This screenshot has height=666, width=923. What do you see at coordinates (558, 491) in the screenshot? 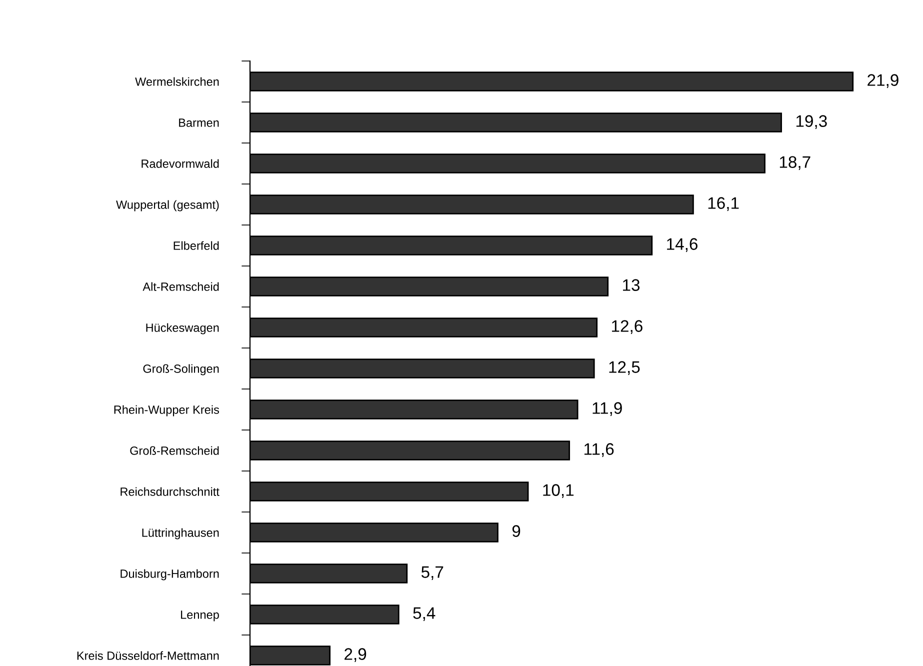
I see `data-label: 10,1` at bounding box center [558, 491].